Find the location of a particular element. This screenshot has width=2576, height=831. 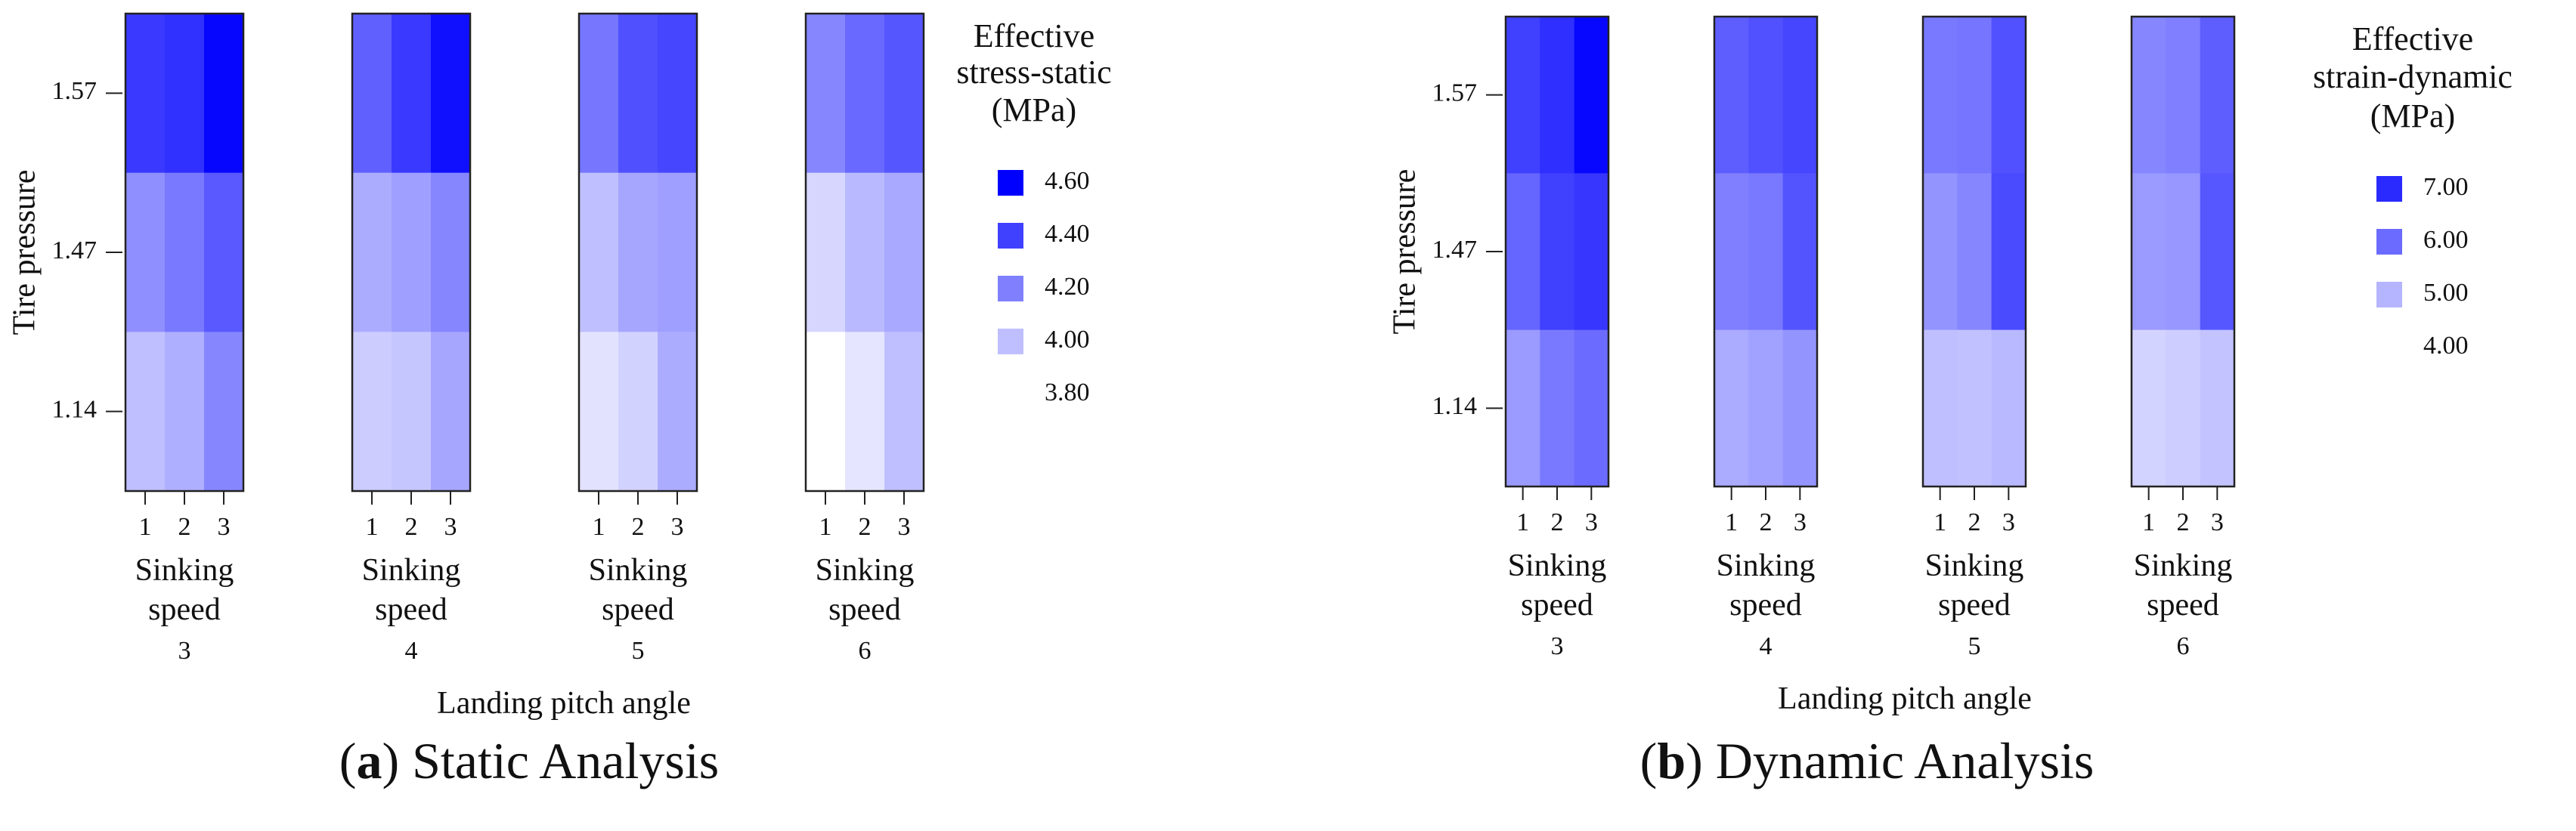

subfigure-caption: (a) Static Analysis is located at coordinates (529, 761).